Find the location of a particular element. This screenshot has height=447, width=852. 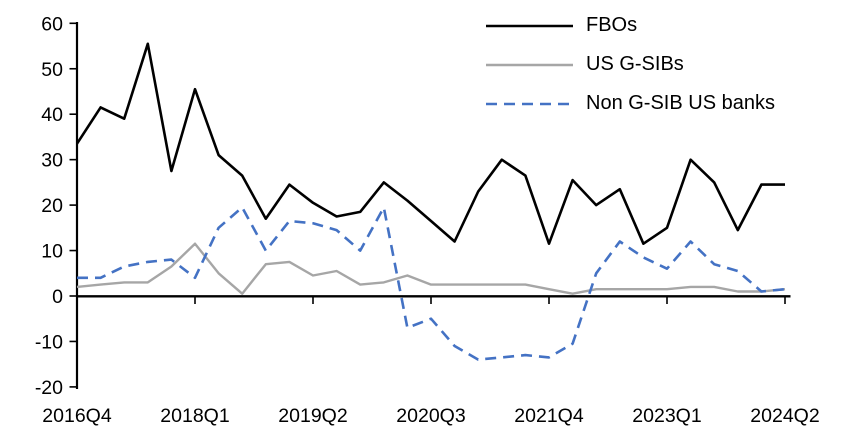

legend-label-us-gsibs: US G-SIBs is located at coordinates (635, 64).